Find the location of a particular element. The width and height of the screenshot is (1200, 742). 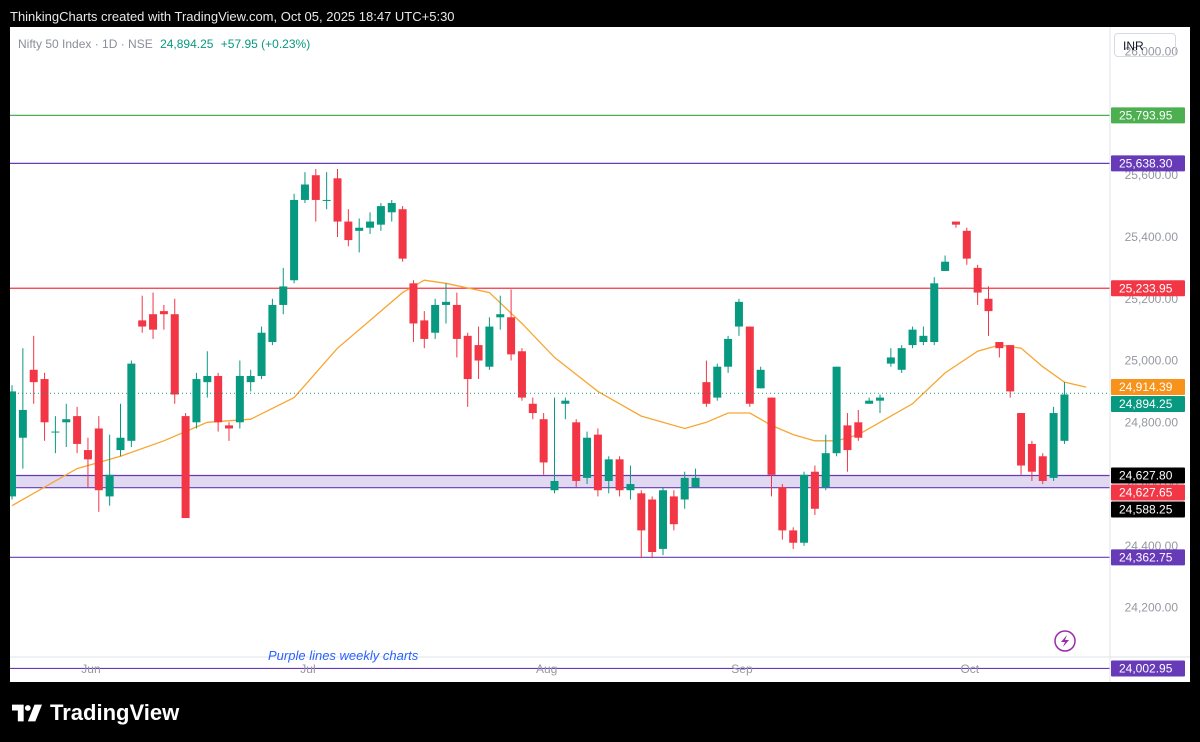

price-tag: 24,002.95 is located at coordinates (1148, 668).